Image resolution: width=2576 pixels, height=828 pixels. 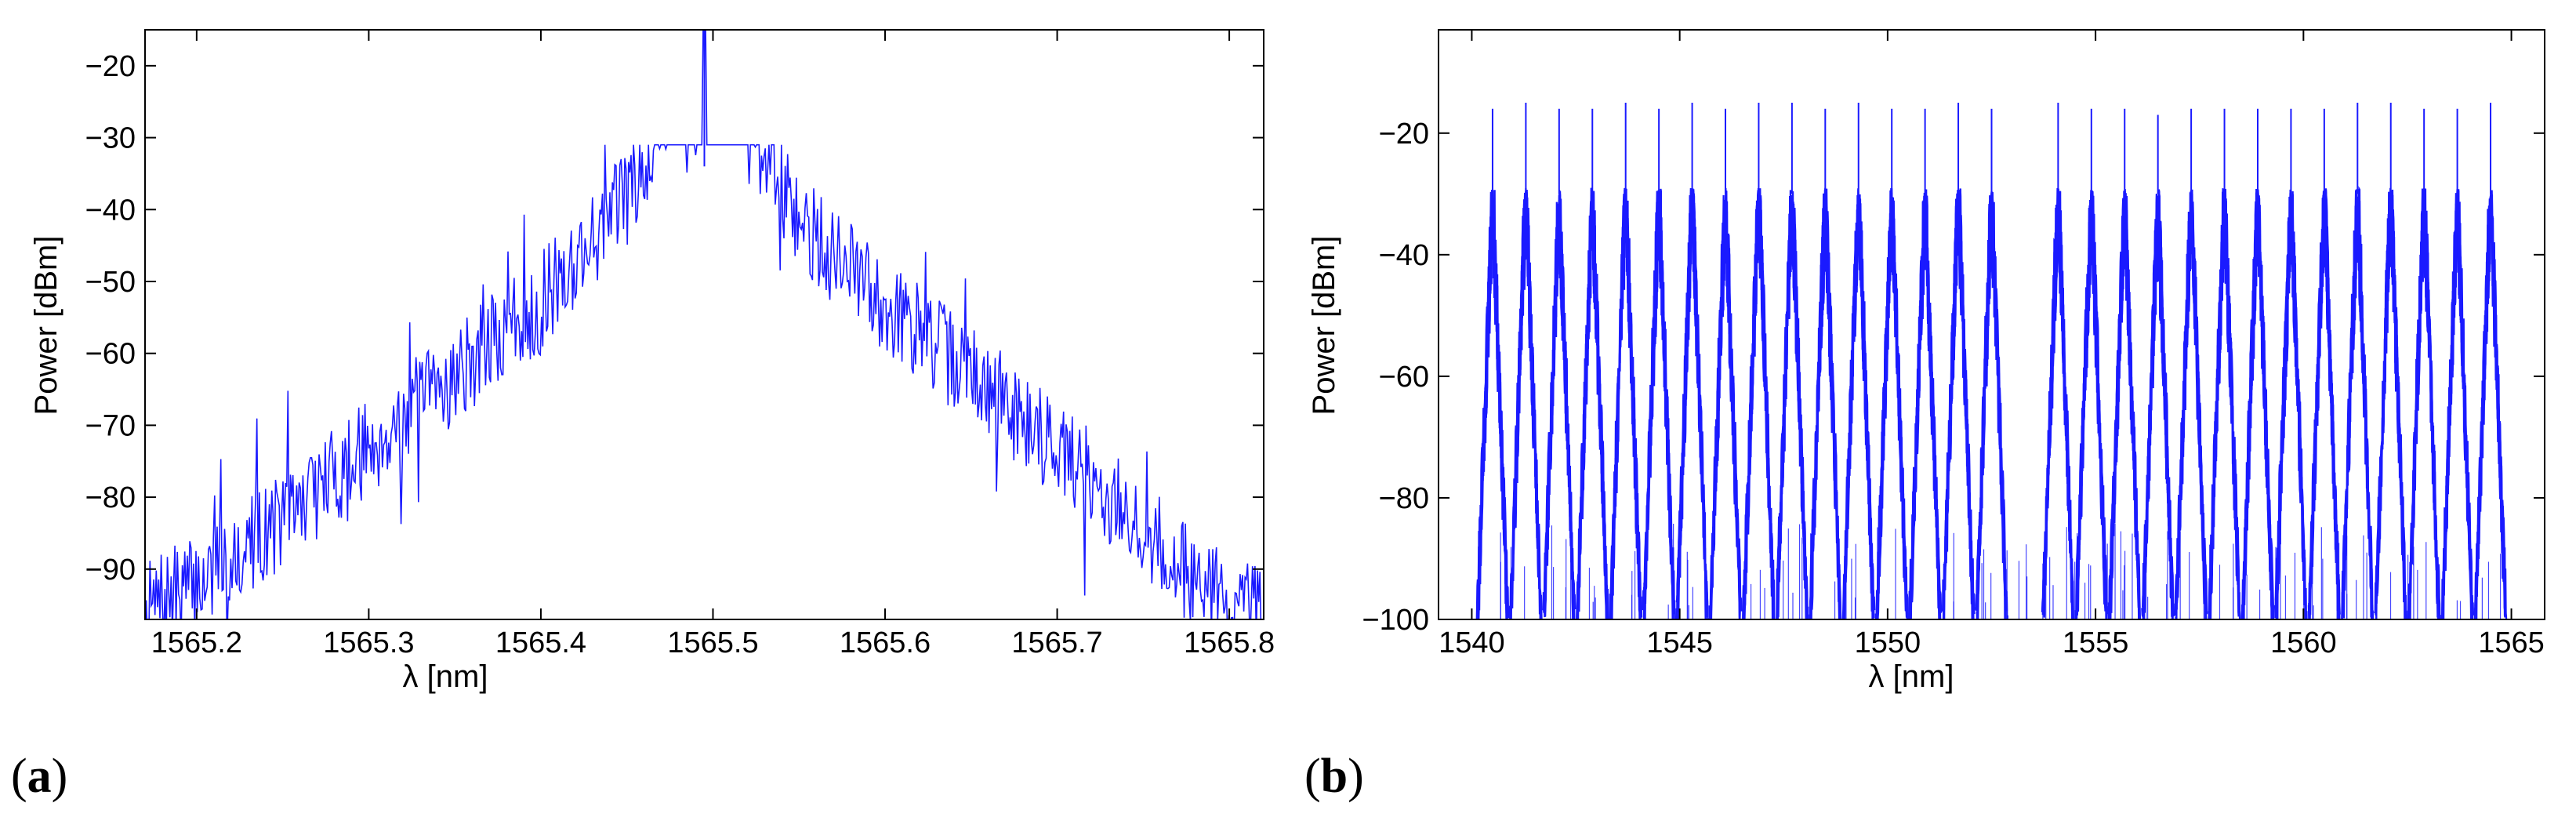 What do you see at coordinates (39, 776) in the screenshot?
I see `panel-a-letter: a` at bounding box center [39, 776].